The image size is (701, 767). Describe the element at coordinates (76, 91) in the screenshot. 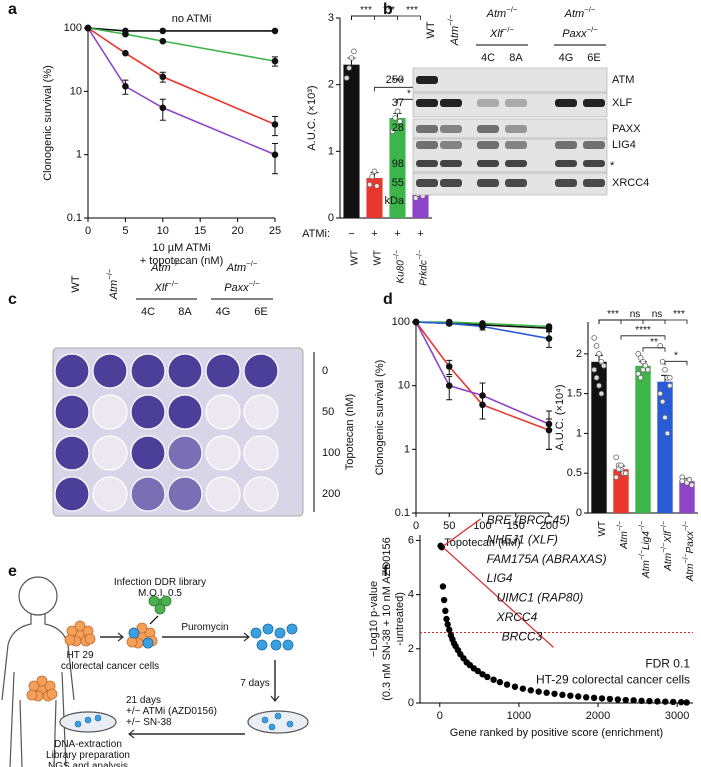

I see `y-tick-label: 10` at that location.